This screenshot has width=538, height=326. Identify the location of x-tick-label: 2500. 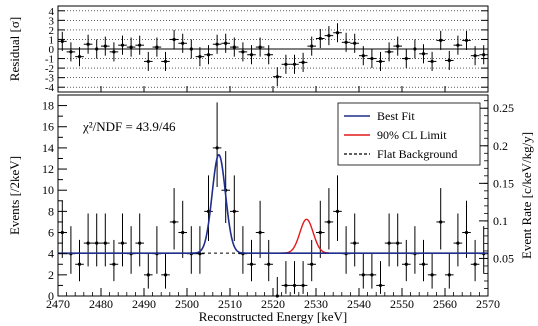
(187, 304).